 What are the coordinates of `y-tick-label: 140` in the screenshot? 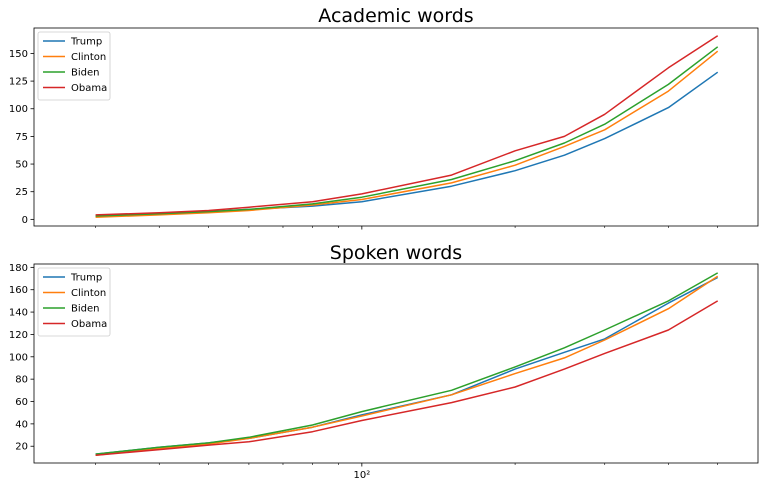 It's located at (18, 313).